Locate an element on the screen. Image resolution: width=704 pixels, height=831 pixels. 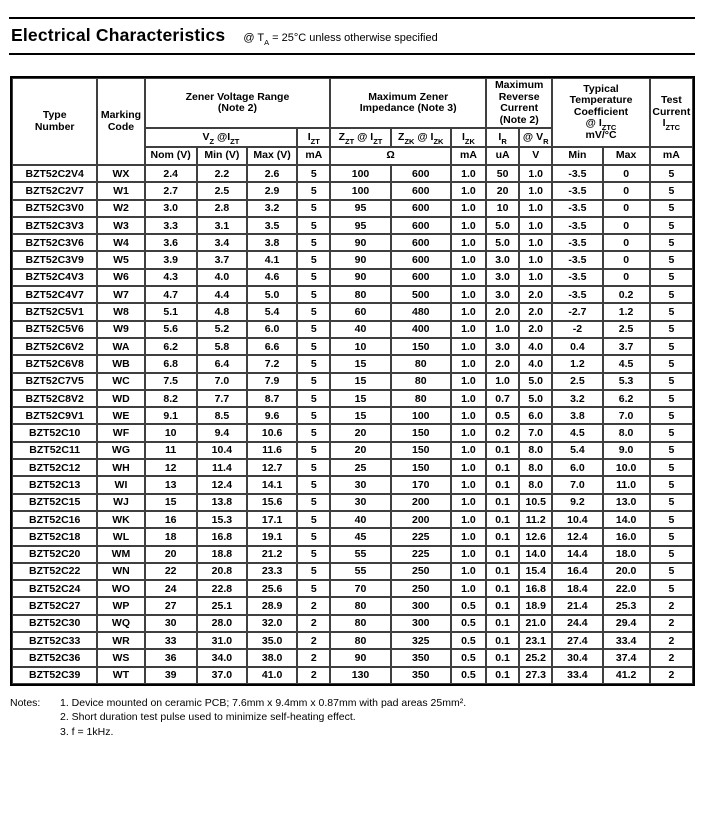
col-group-zener-voltage-range: Zener Voltage Range (Note 2) is located at coordinates (237, 103).